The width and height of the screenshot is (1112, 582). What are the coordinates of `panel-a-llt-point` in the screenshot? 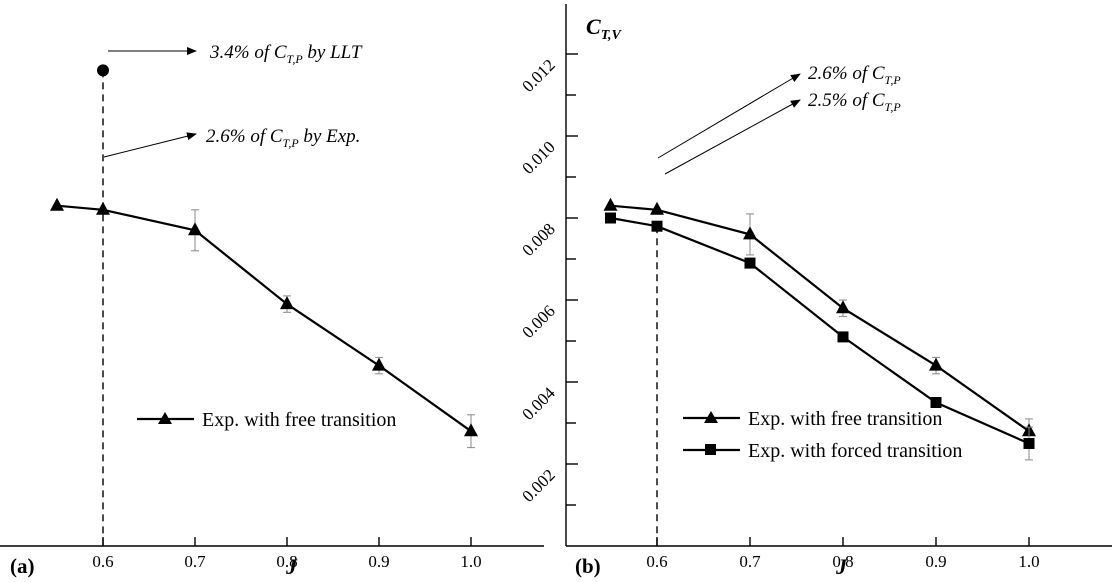 It's located at (103, 70).